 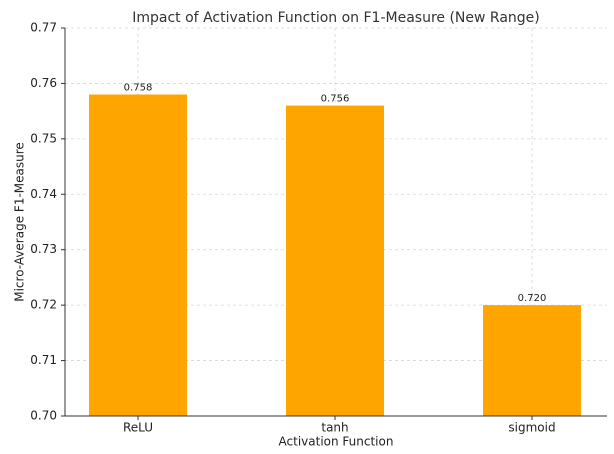 What do you see at coordinates (43, 83) in the screenshot?
I see `y-tick-label: 0.76` at bounding box center [43, 83].